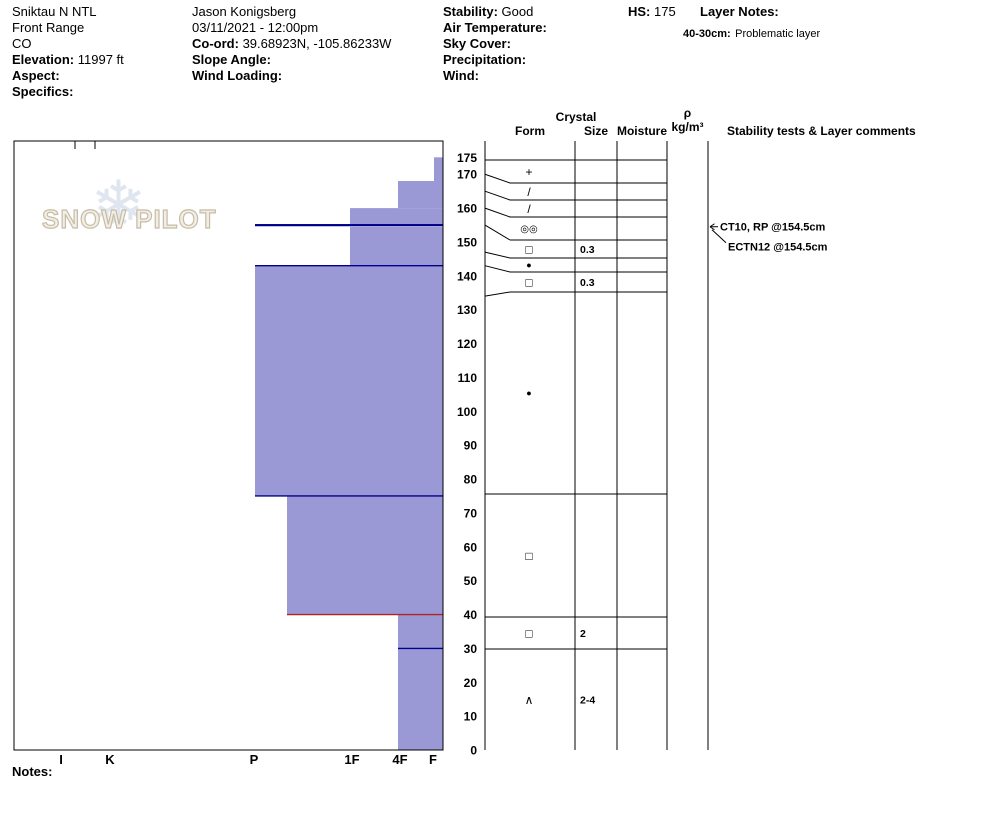 Image resolution: width=994 pixels, height=840 pixels. I want to click on precipitation-label: Precipitation:, so click(485, 59).